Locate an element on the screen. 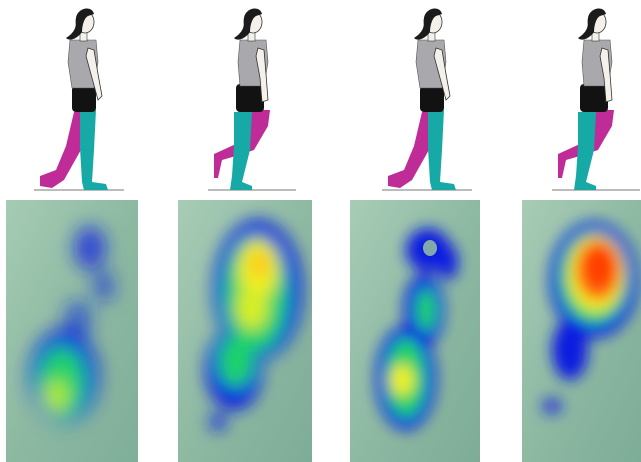 Image resolution: width=641 pixels, height=462 pixels. walking-figure-3-drawing is located at coordinates (427, 99).